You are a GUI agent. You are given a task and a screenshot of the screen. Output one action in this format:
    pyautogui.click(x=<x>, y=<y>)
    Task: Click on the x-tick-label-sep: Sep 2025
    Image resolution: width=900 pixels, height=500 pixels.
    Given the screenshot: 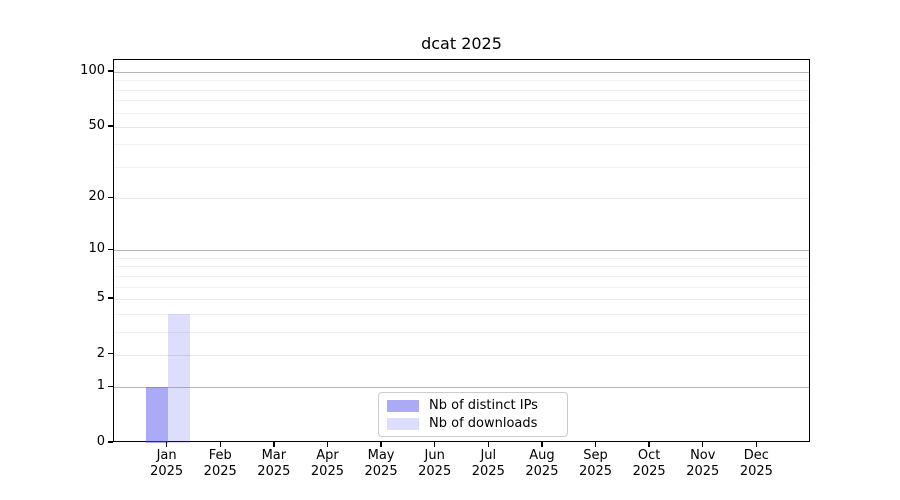 What is the action you would take?
    pyautogui.click(x=596, y=464)
    